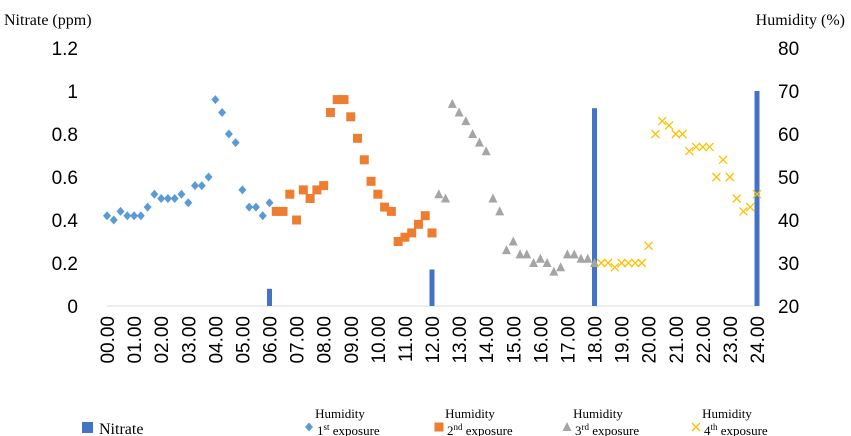  Describe the element at coordinates (578, 429) in the screenshot. I see `legend-label-number: 3` at that location.